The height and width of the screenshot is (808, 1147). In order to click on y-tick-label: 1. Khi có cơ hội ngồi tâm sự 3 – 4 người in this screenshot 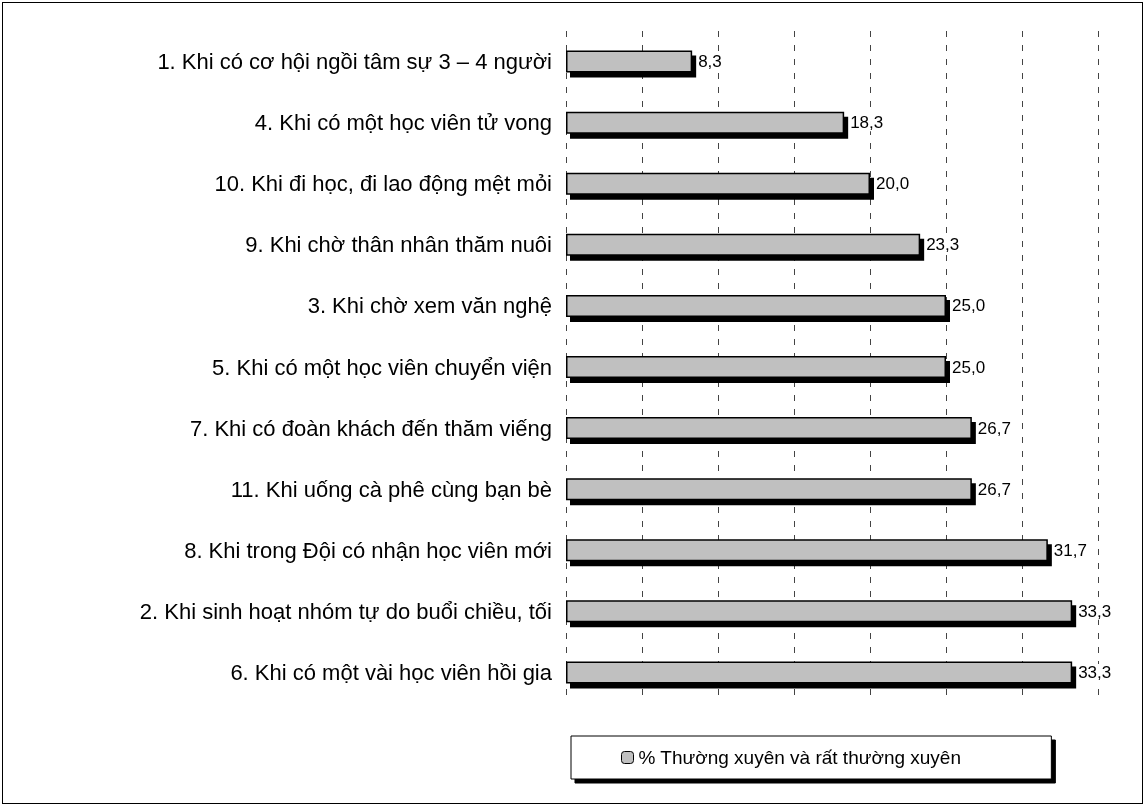, I will do `click(354, 62)`.